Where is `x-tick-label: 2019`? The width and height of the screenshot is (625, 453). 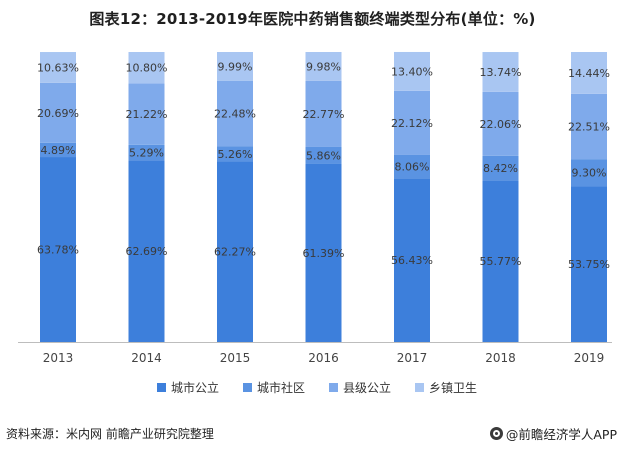 x-tick-label: 2019 is located at coordinates (589, 358).